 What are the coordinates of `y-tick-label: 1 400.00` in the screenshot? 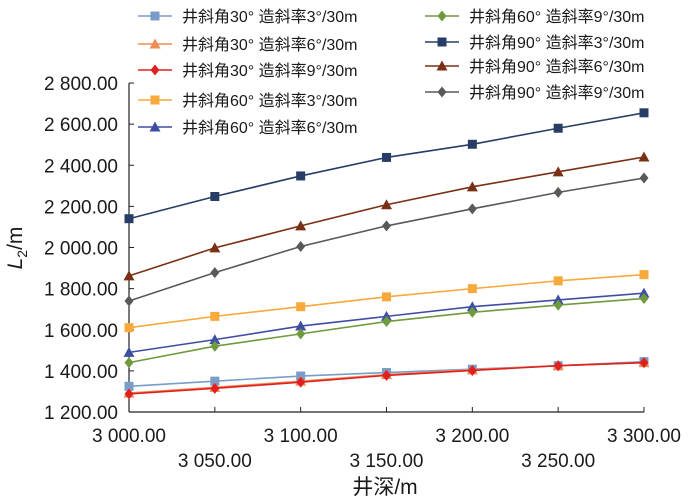 It's located at (81, 372).